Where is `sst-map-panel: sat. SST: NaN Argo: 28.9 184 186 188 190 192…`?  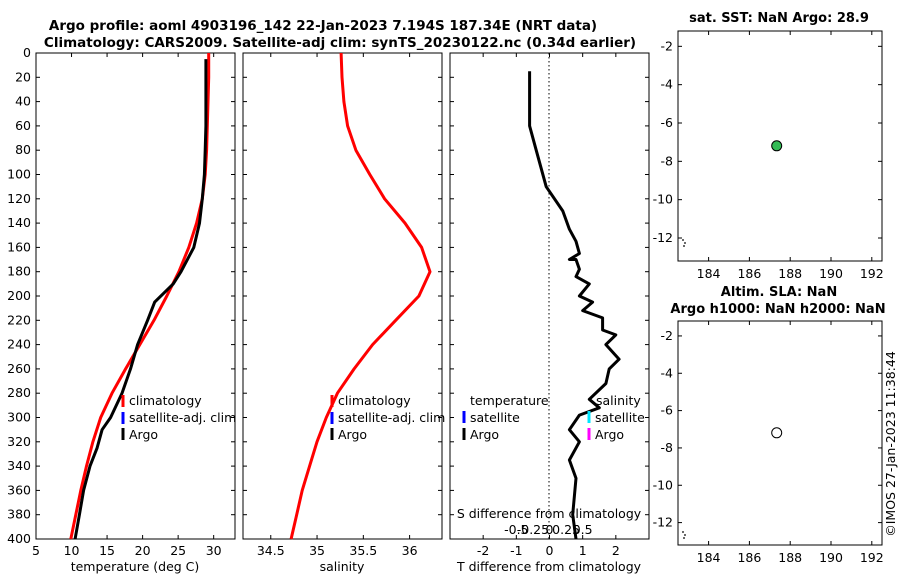 sst-map-panel: sat. SST: NaN Argo: 28.9 184 186 188 190 192… is located at coordinates (768, 146).